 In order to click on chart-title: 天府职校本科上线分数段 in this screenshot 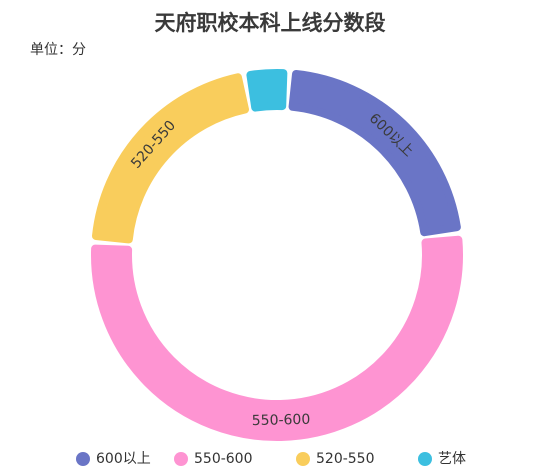, I will do `click(270, 23)`.